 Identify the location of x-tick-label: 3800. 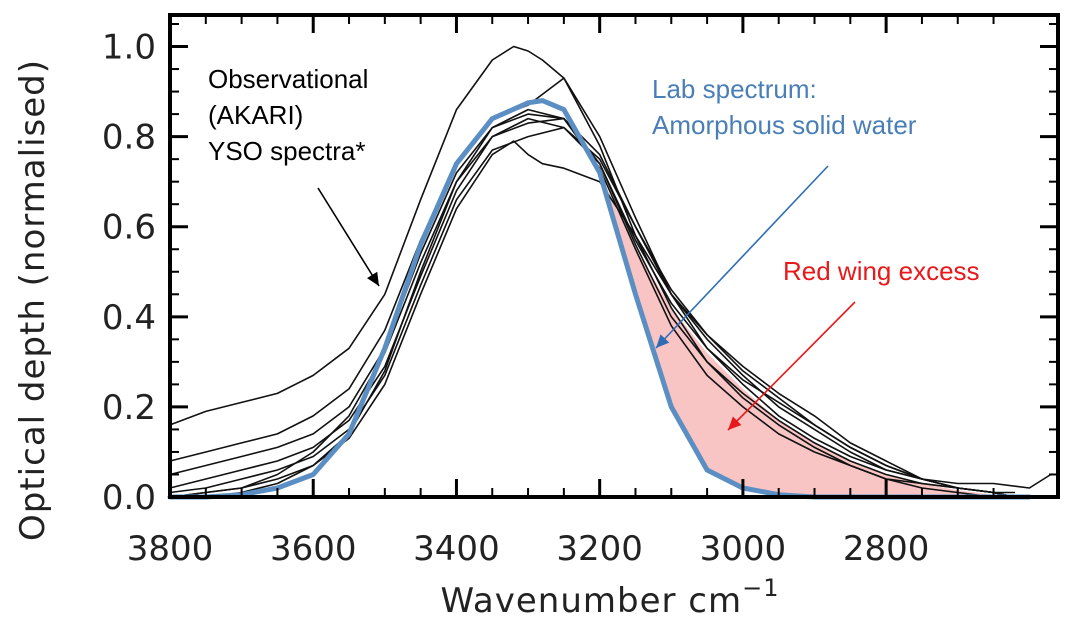
(170, 549).